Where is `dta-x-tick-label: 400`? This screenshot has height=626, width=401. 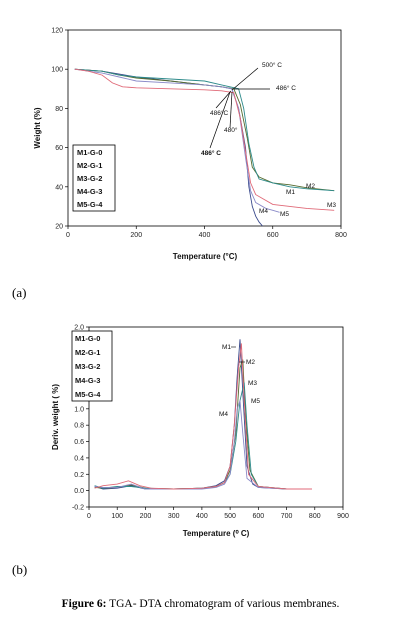 dta-x-tick-label: 400 is located at coordinates (202, 516).